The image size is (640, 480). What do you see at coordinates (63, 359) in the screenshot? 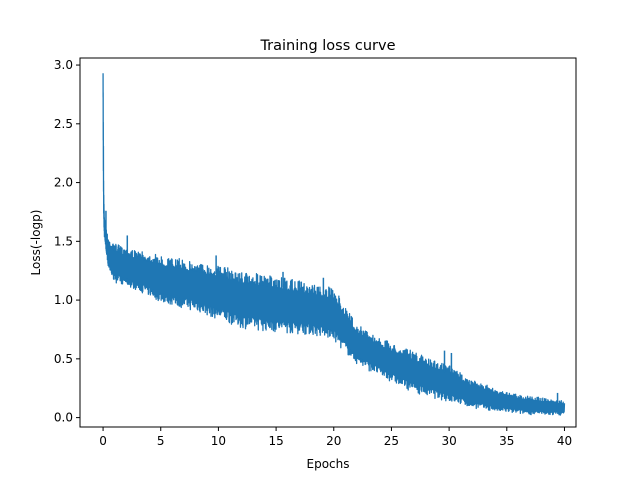
I see `y-tick-label: 0.5` at bounding box center [63, 359].